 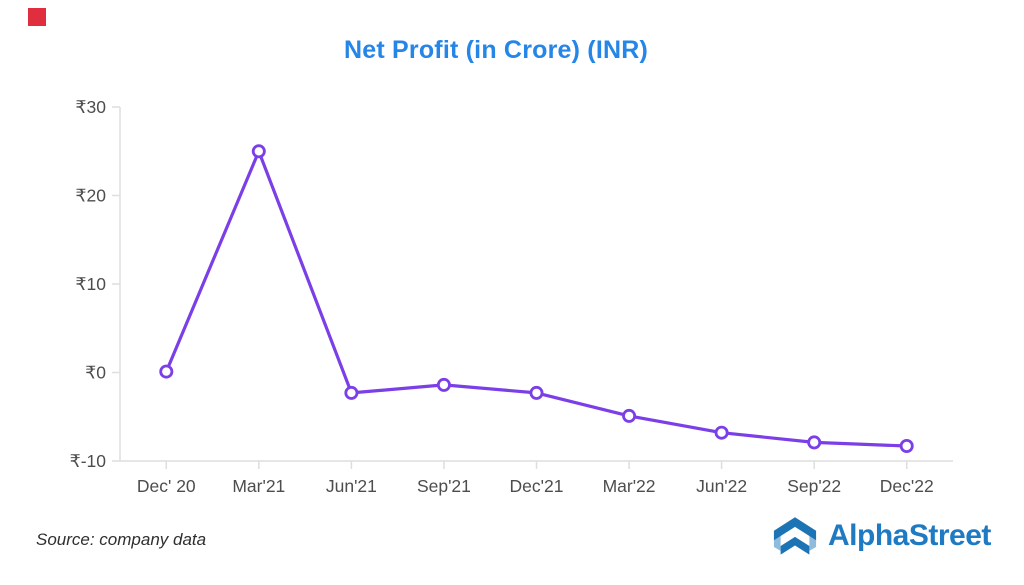 What do you see at coordinates (351, 486) in the screenshot?
I see `x-axis-label: Jun'21` at bounding box center [351, 486].